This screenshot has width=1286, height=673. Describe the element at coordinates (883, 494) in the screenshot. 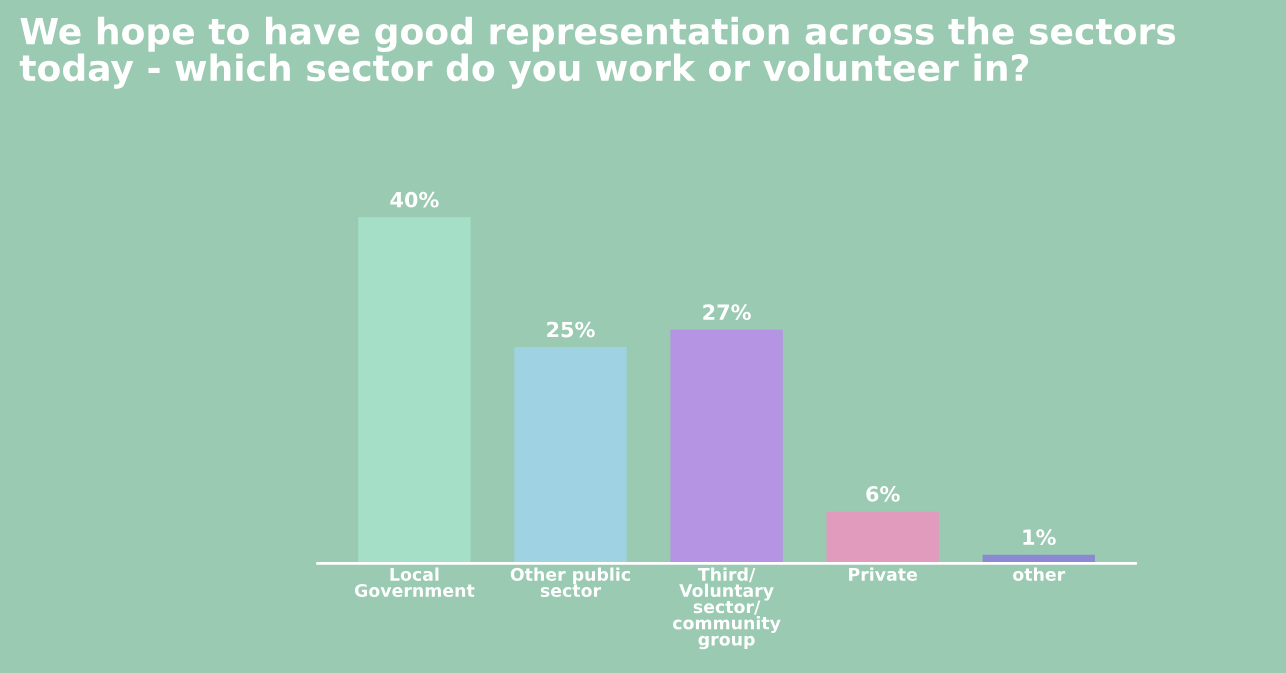

I see `data-label: 6%` at that location.